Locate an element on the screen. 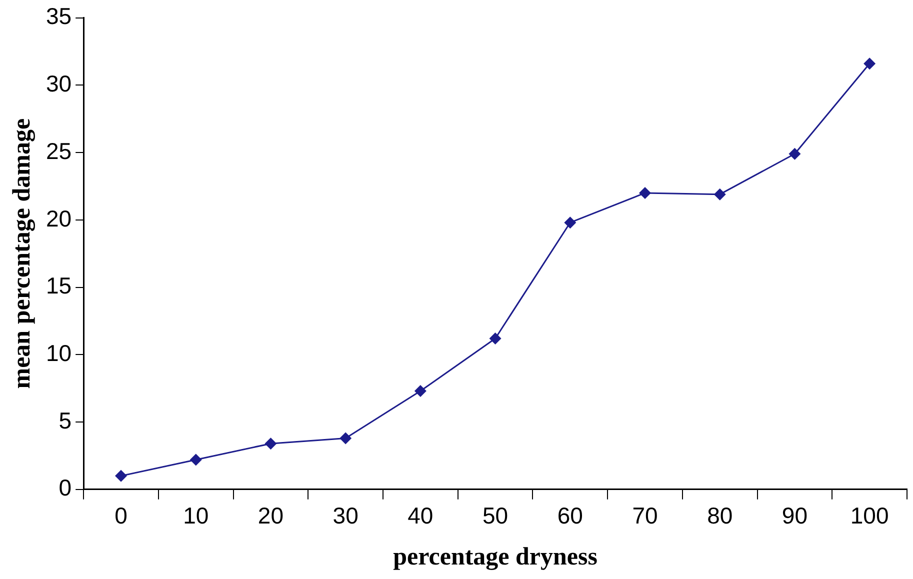 This screenshot has width=913, height=579. x-tick-label: 40 is located at coordinates (421, 515).